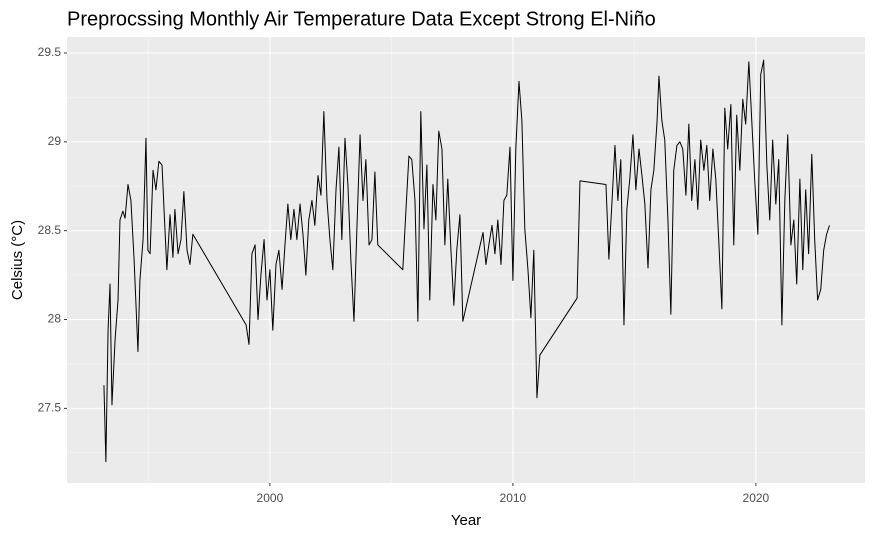 The image size is (875, 540). What do you see at coordinates (17, 260) in the screenshot?
I see `y-axis-title: Celsius (°C)` at bounding box center [17, 260].